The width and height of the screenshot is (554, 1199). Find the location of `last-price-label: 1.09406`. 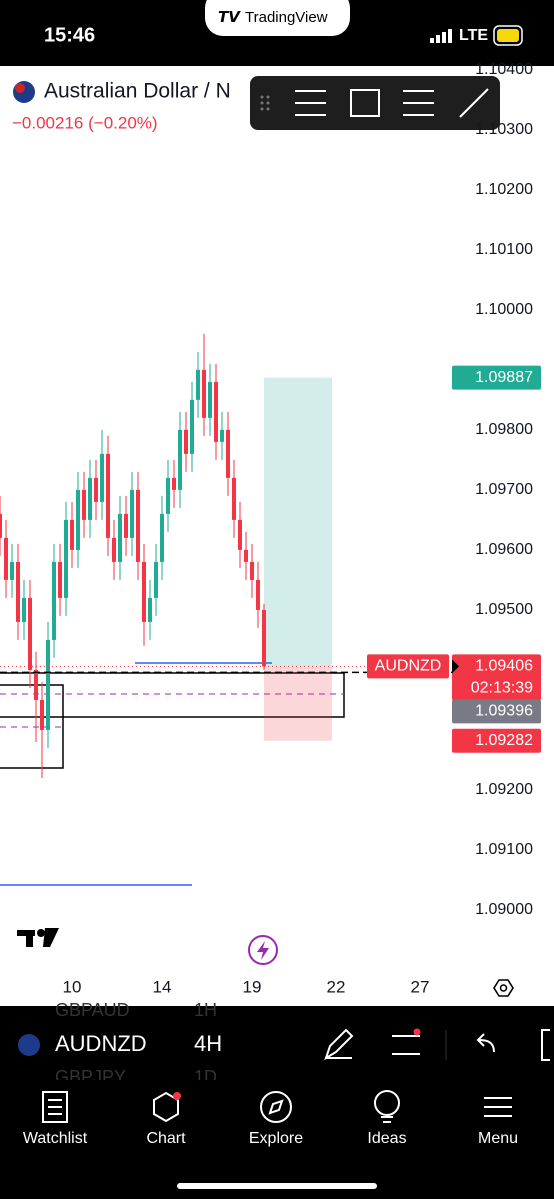

last-price-label: 1.09406 is located at coordinates (504, 666).